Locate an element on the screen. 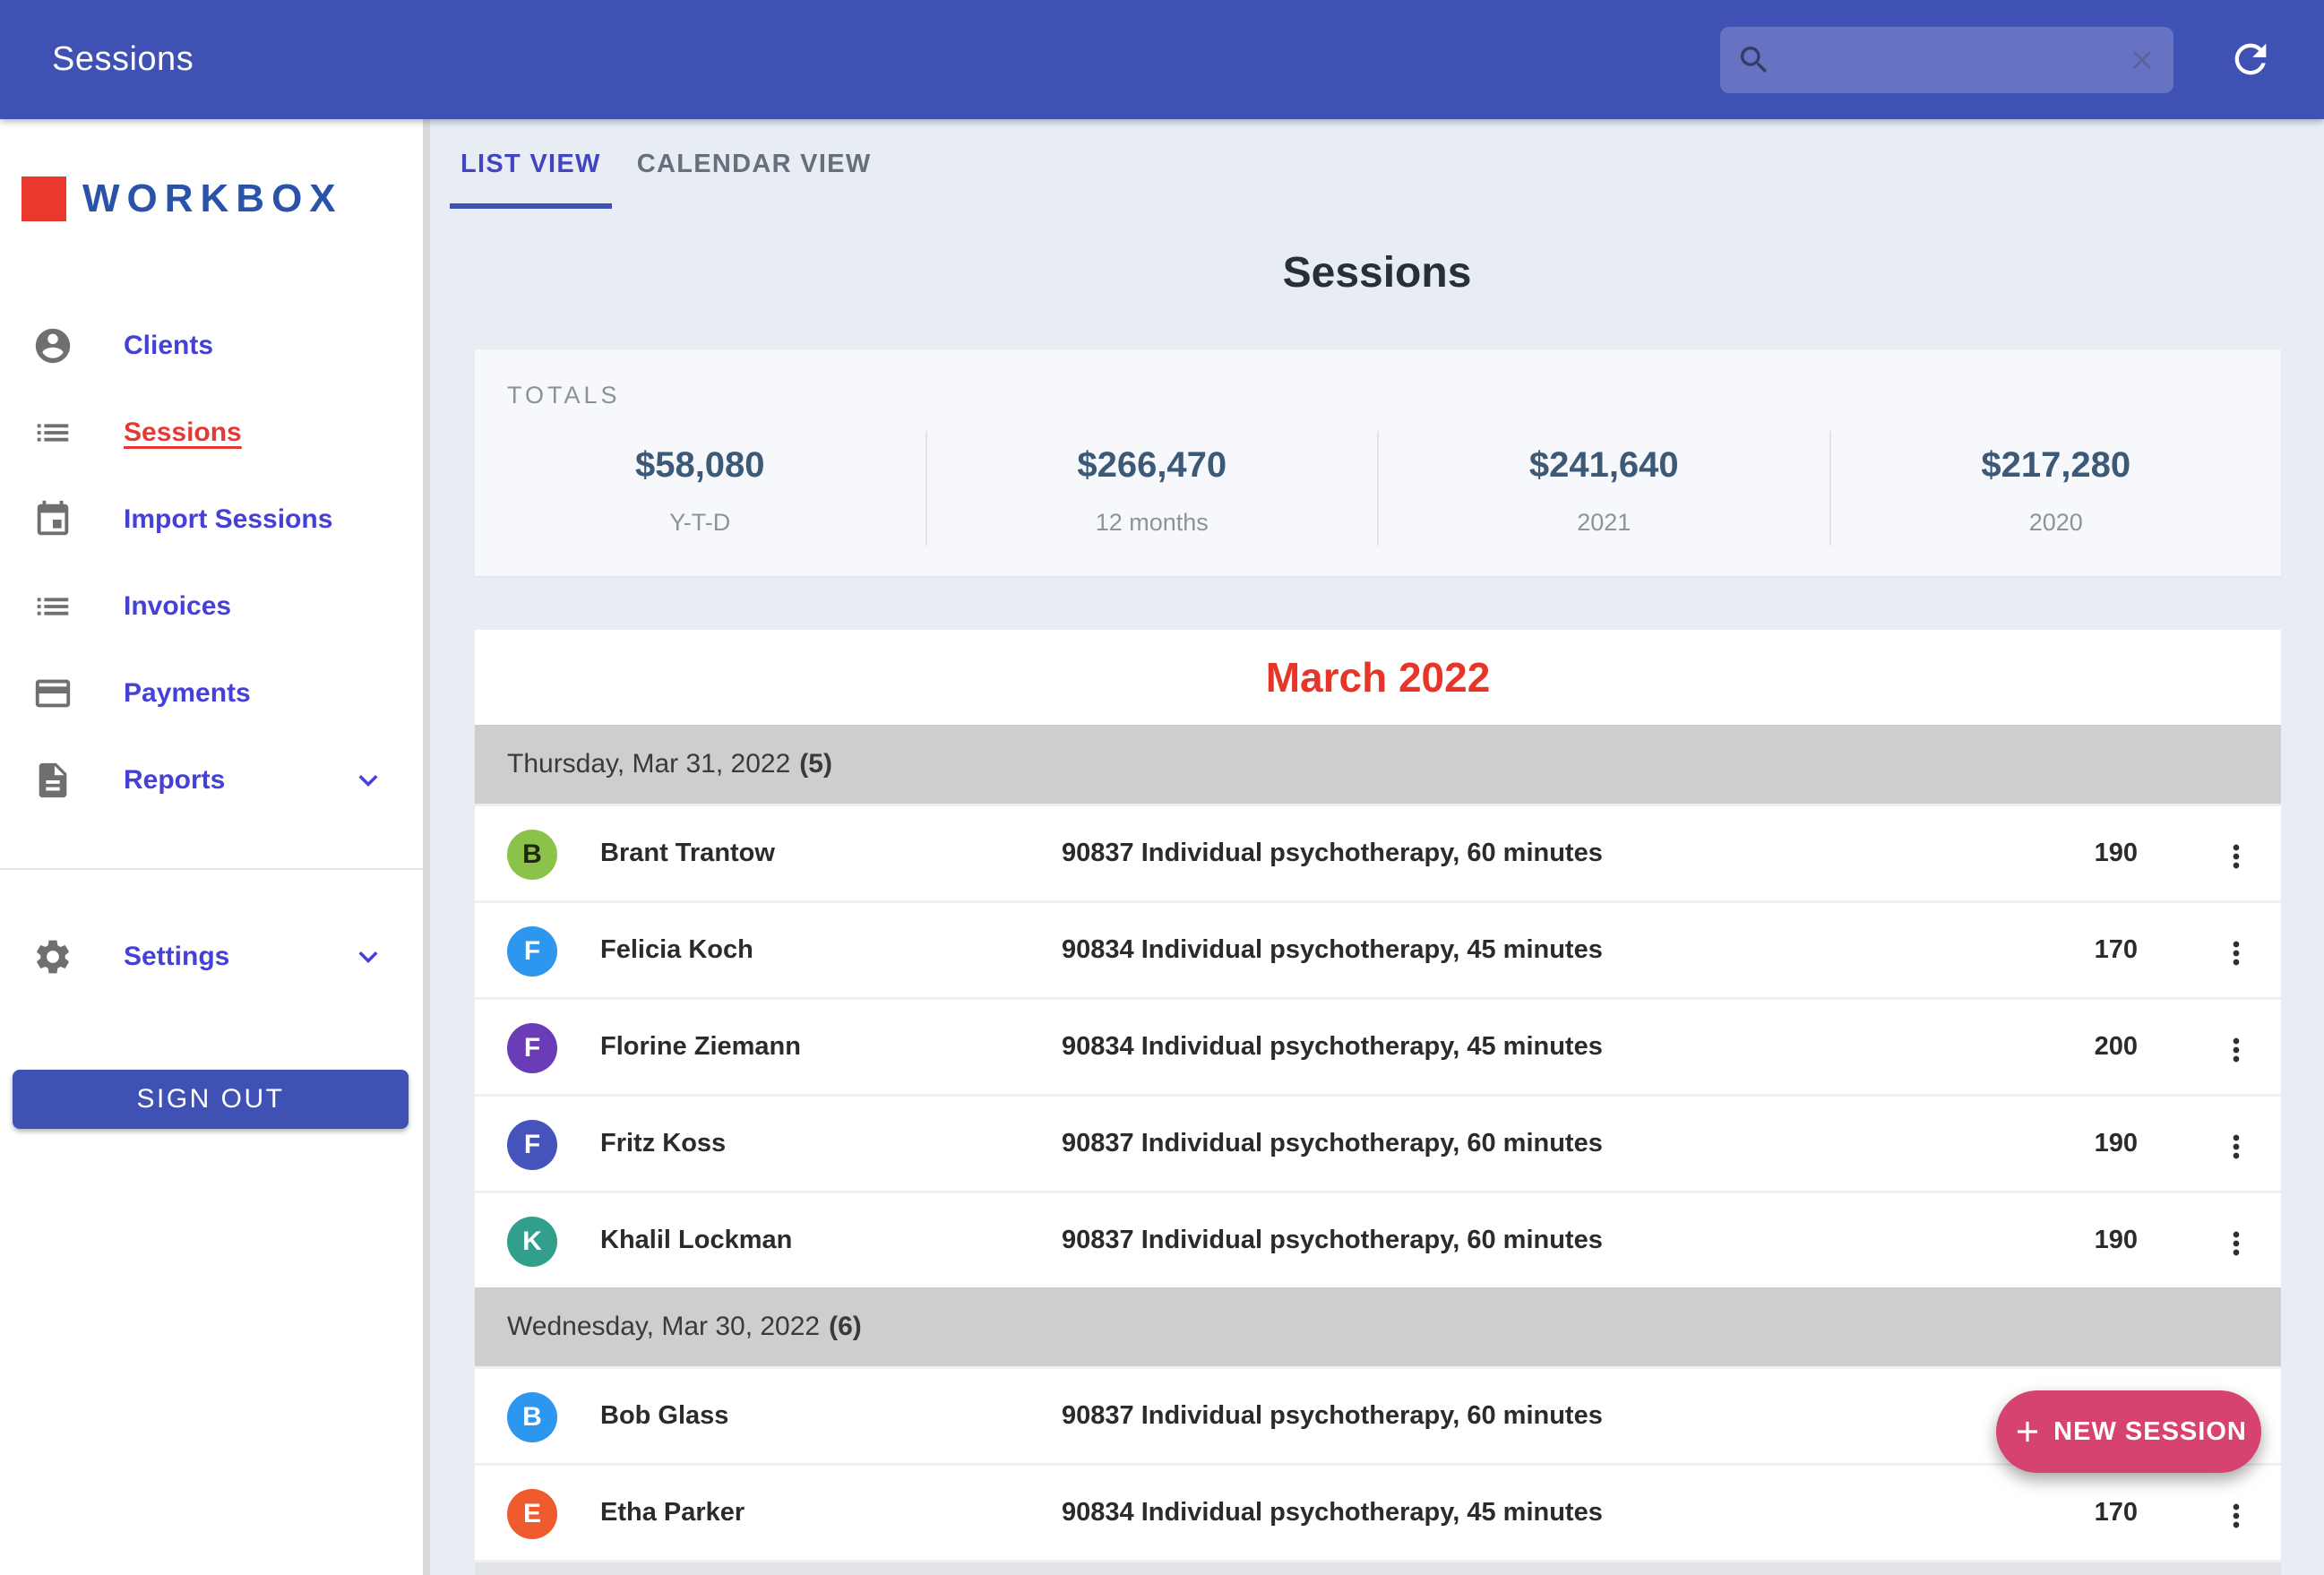 Image resolution: width=2324 pixels, height=1575 pixels. day-header-date: Thursday, Mar 31, 2022 is located at coordinates (649, 764).